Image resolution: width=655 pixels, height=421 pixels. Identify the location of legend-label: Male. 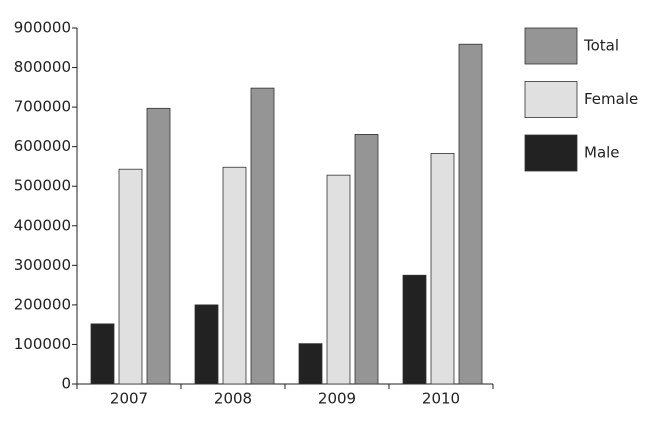
(602, 153).